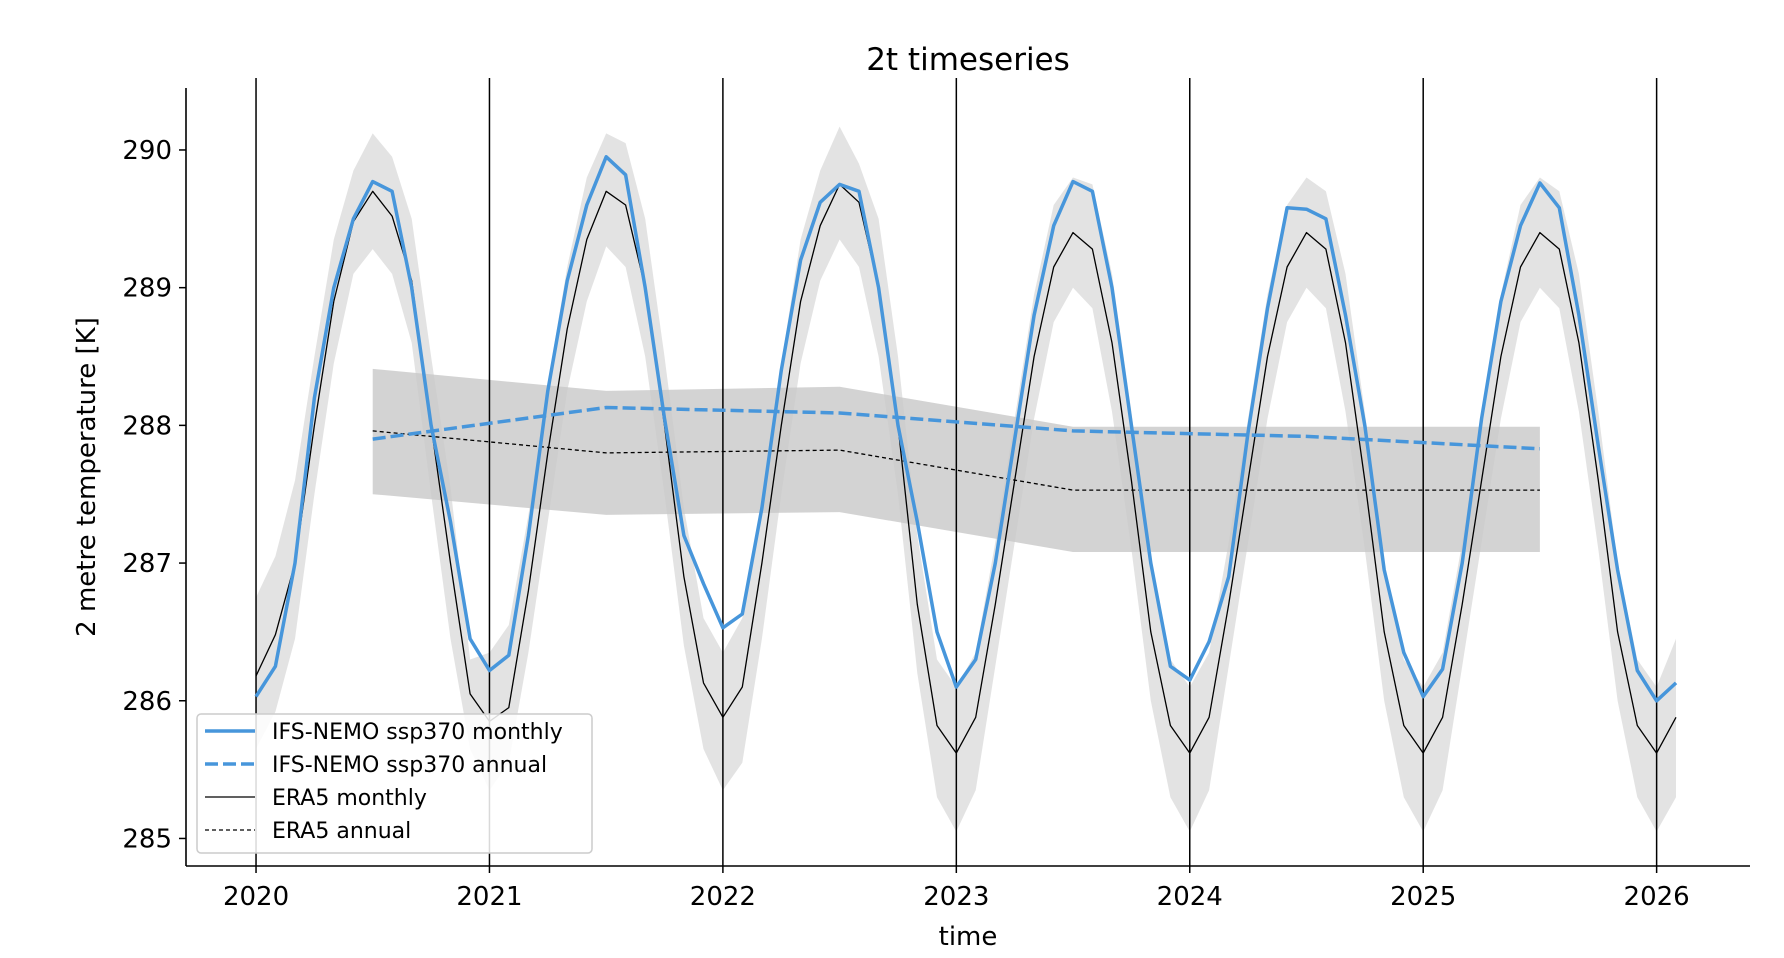  I want to click on y-tick-label: 286, so click(147, 702).